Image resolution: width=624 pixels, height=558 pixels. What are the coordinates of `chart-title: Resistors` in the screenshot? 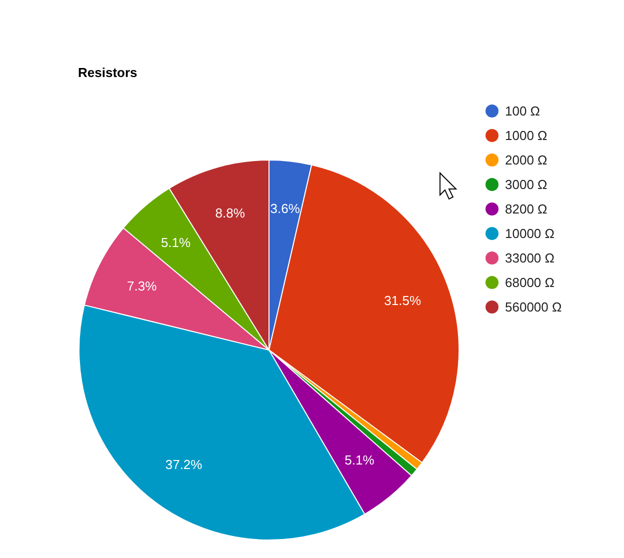 It's located at (108, 72).